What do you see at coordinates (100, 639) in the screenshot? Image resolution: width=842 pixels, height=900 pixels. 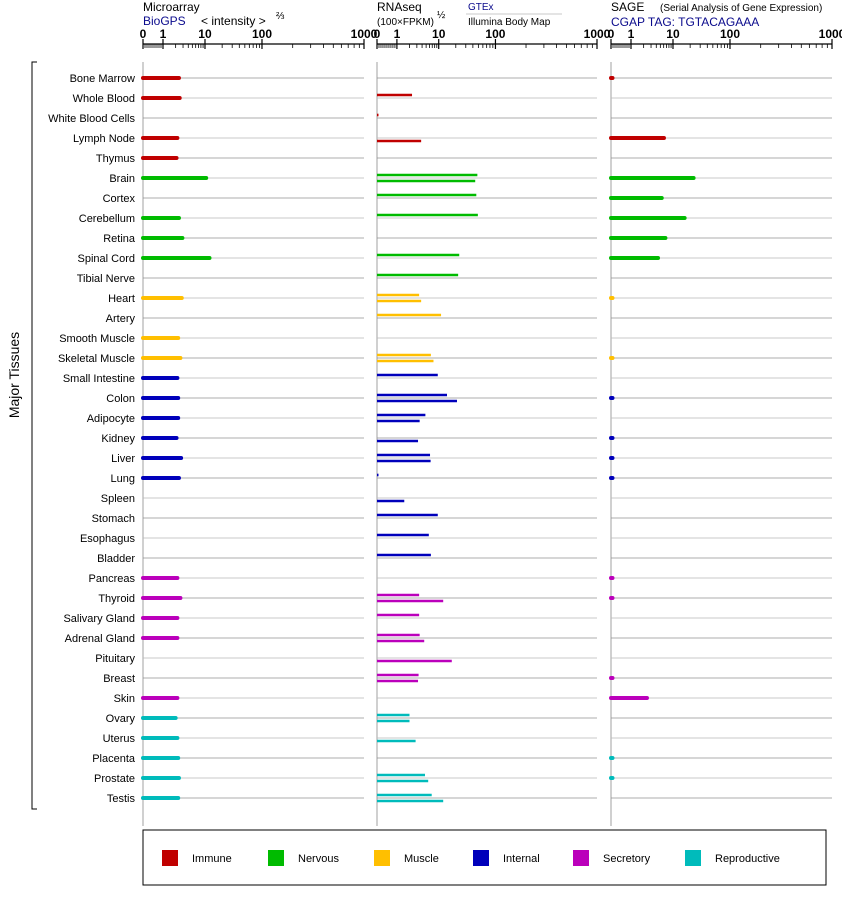 I see `tissue-label: Adrenal Gland` at bounding box center [100, 639].